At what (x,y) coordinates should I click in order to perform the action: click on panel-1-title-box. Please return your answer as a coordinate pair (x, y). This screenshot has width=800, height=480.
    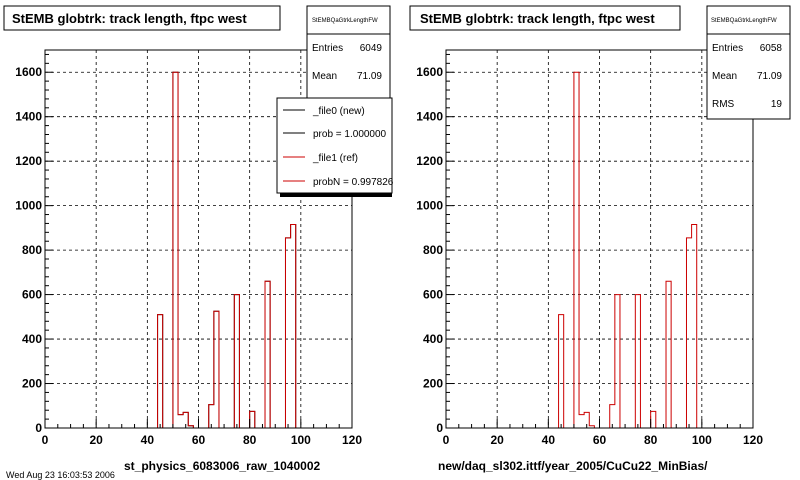
    Looking at the image, I should click on (142, 18).